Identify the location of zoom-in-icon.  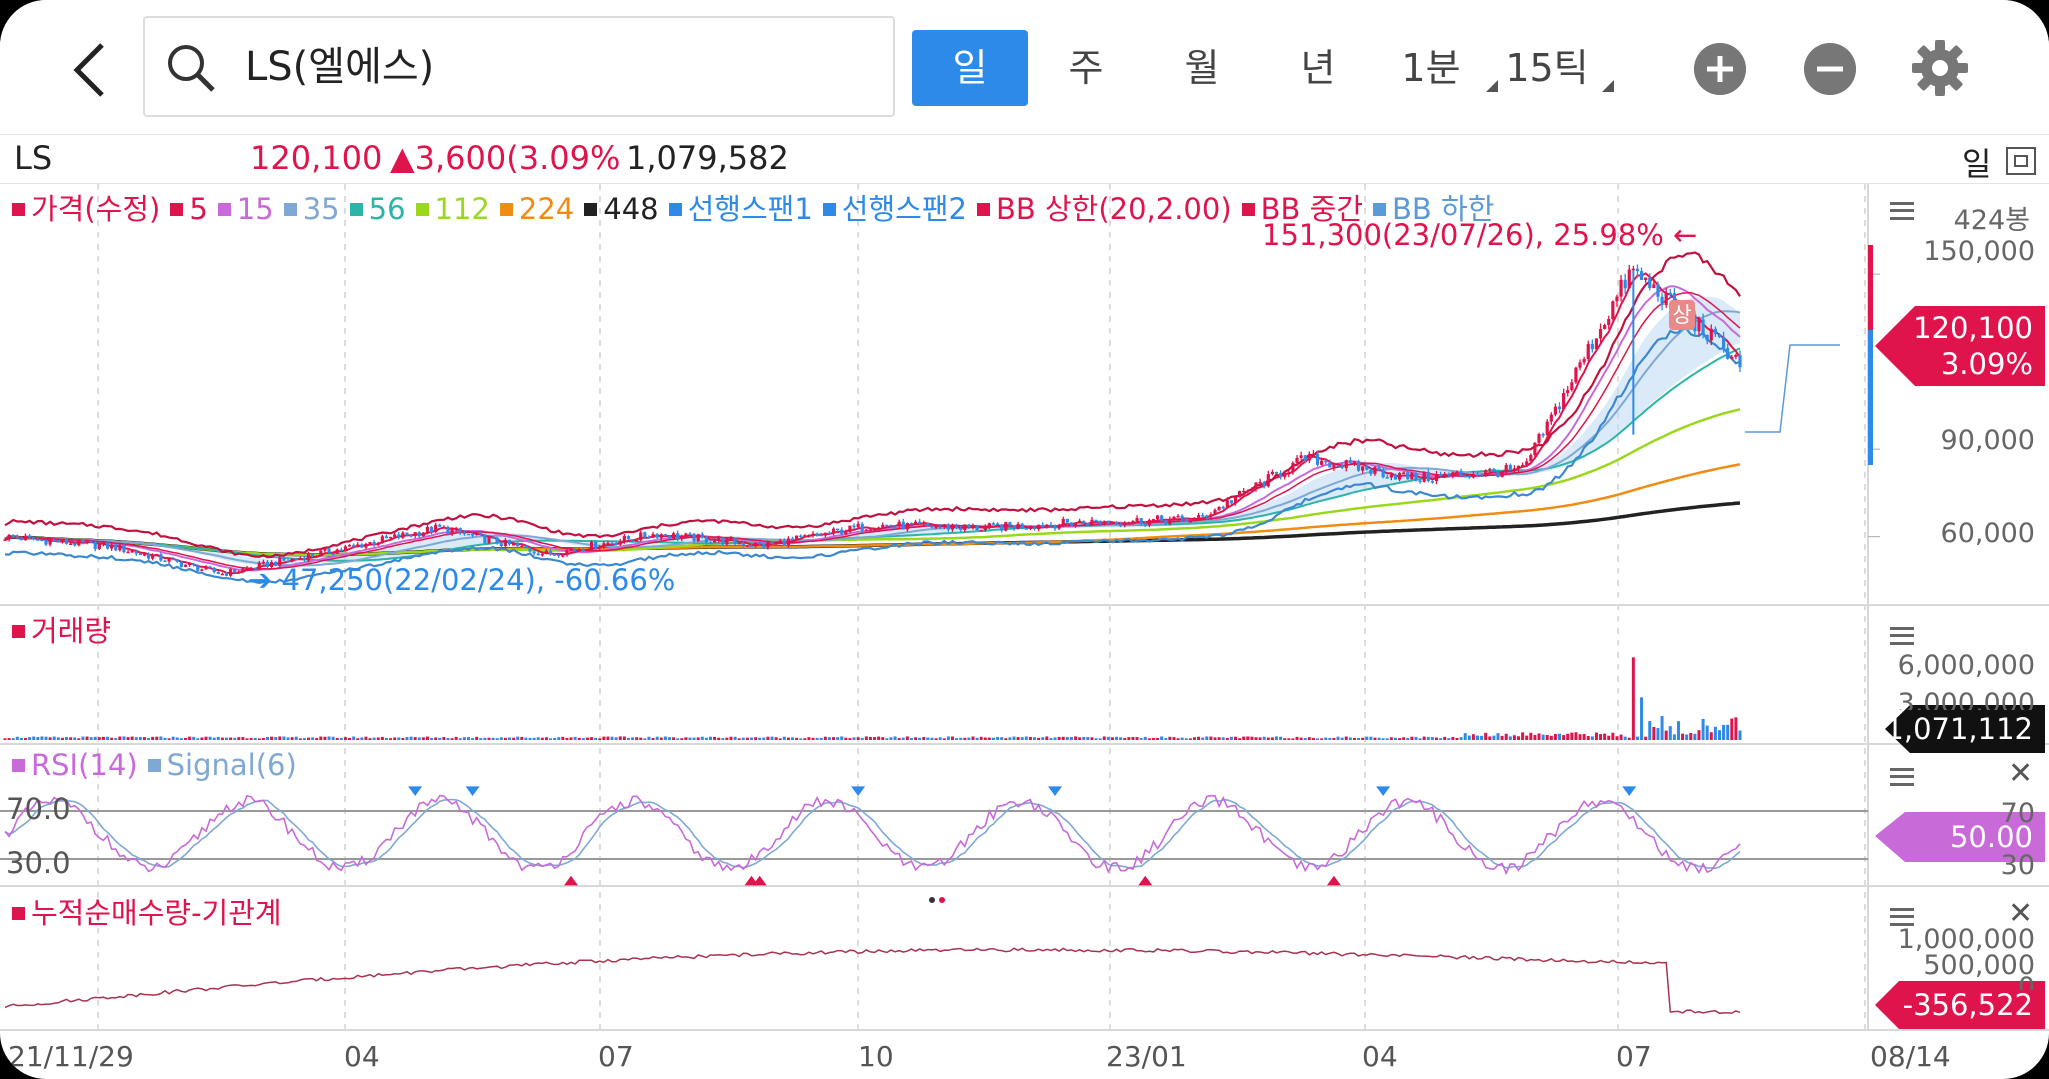
(1720, 69).